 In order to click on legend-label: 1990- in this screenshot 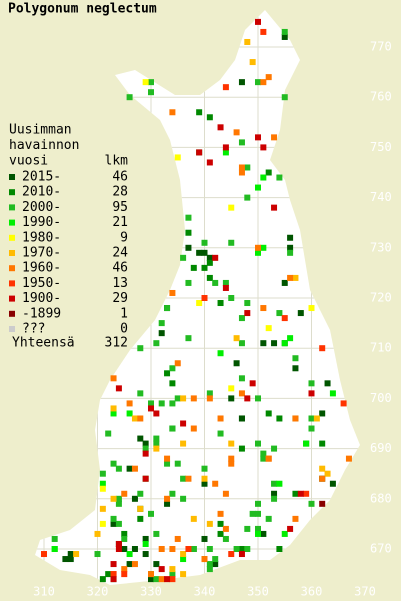, I will do `click(41, 222)`.